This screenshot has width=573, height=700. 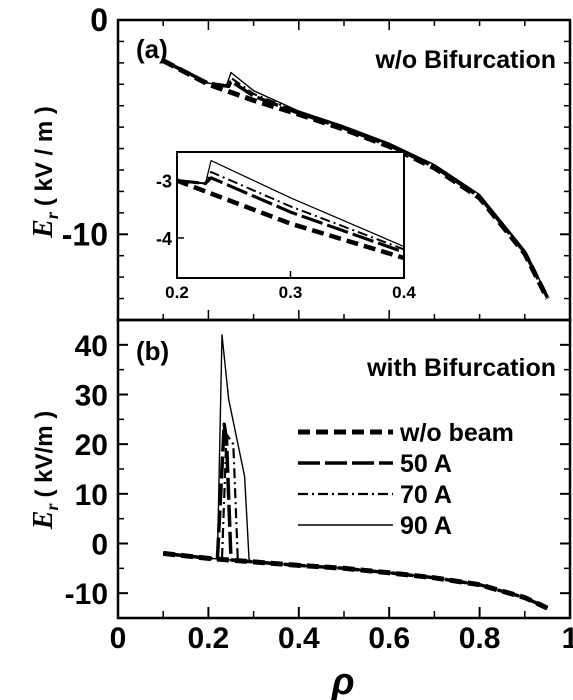 I want to click on panel-a-label: (a), so click(x=152, y=49).